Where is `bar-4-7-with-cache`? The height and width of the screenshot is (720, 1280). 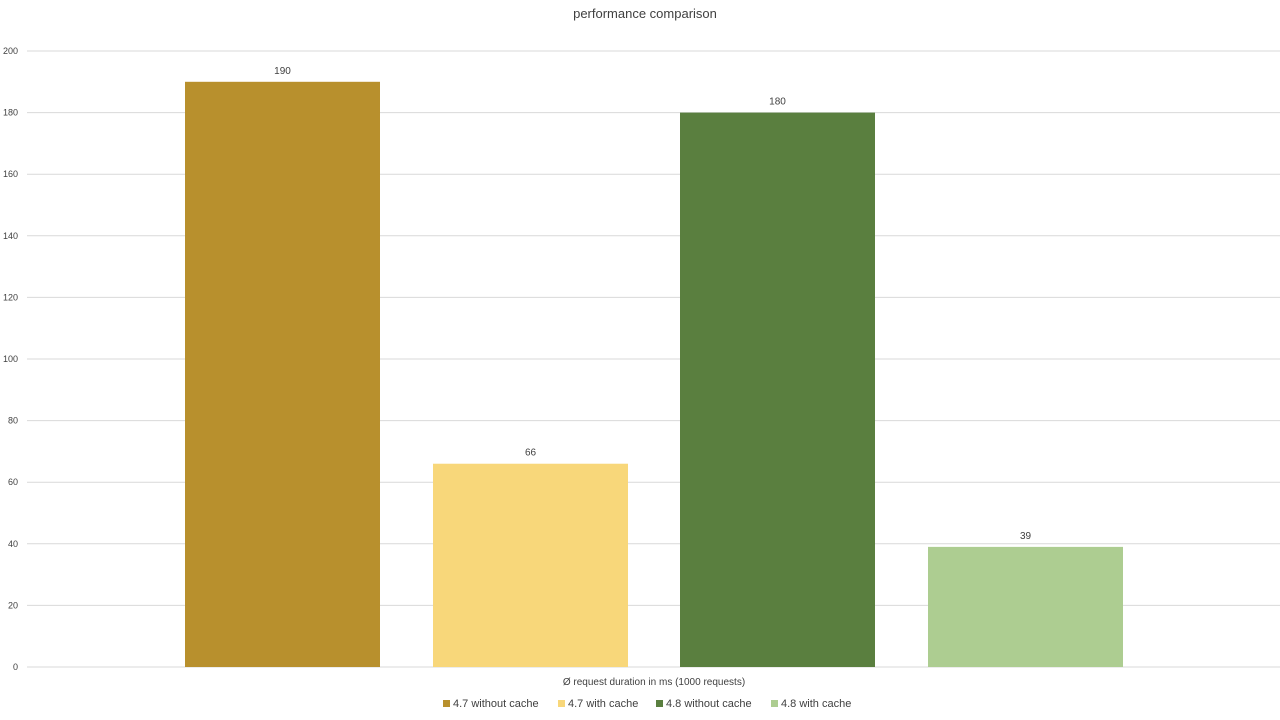 bar-4-7-with-cache is located at coordinates (530, 565).